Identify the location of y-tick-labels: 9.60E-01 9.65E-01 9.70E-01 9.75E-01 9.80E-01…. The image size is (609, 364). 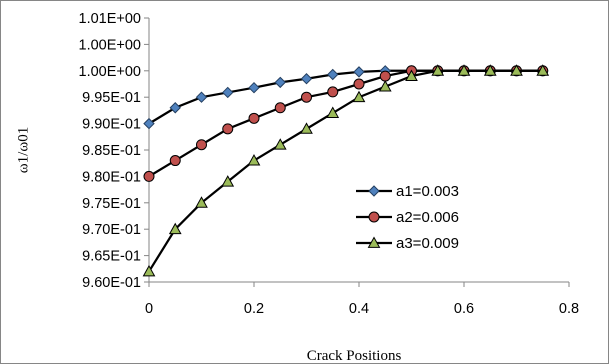
(110, 151).